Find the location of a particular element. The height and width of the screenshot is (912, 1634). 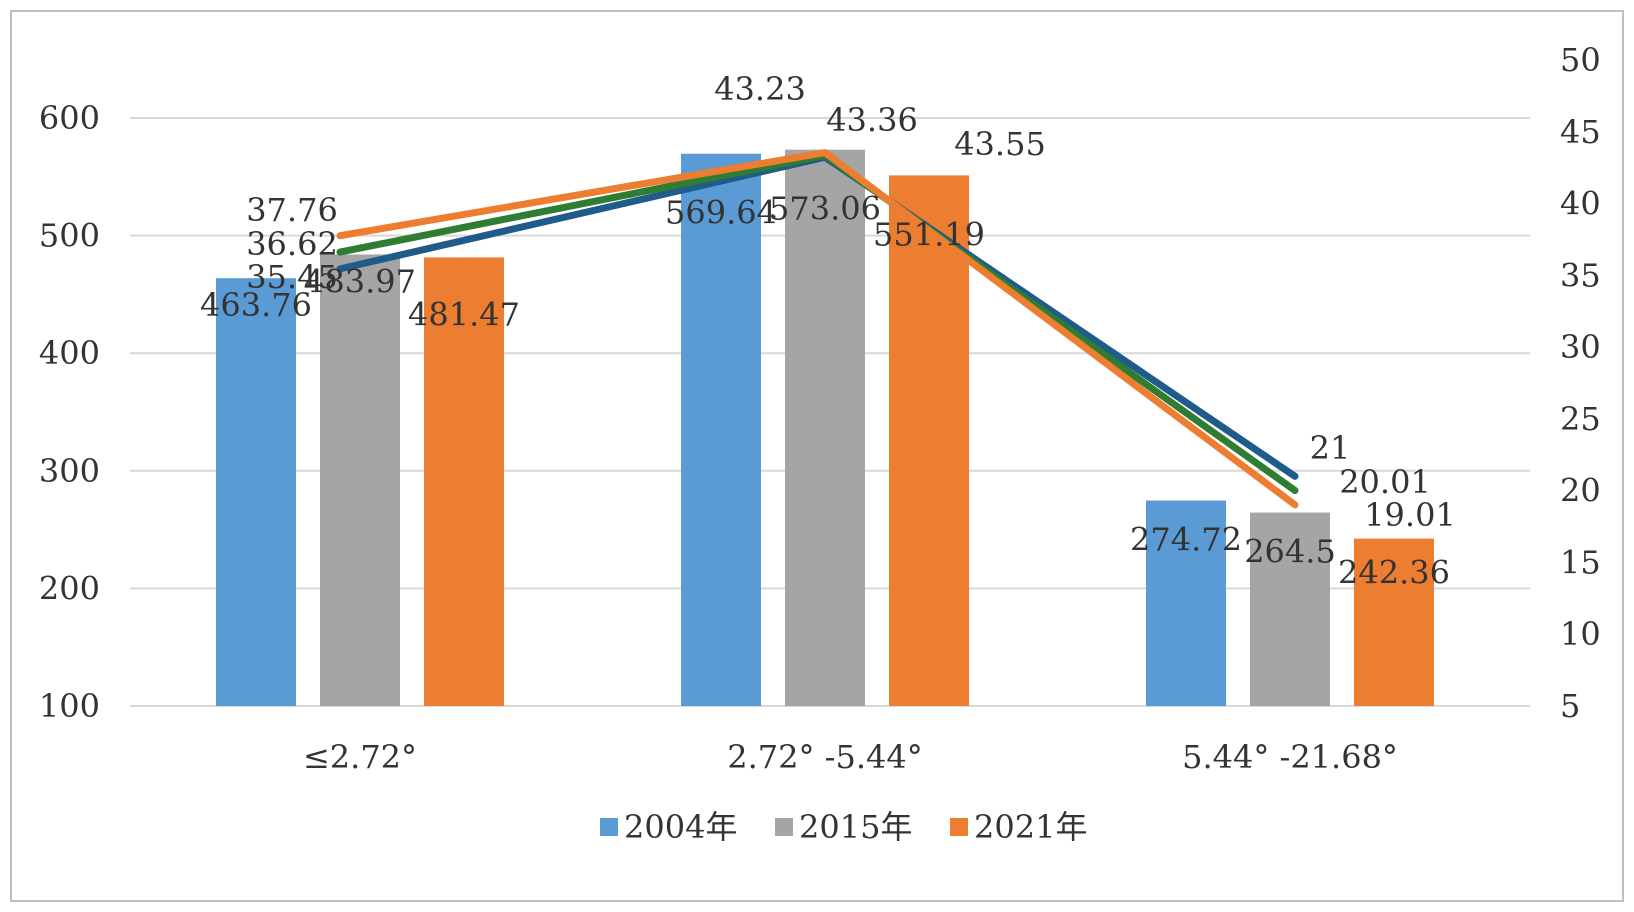

y-right-tick-label: 45 is located at coordinates (1580, 132).